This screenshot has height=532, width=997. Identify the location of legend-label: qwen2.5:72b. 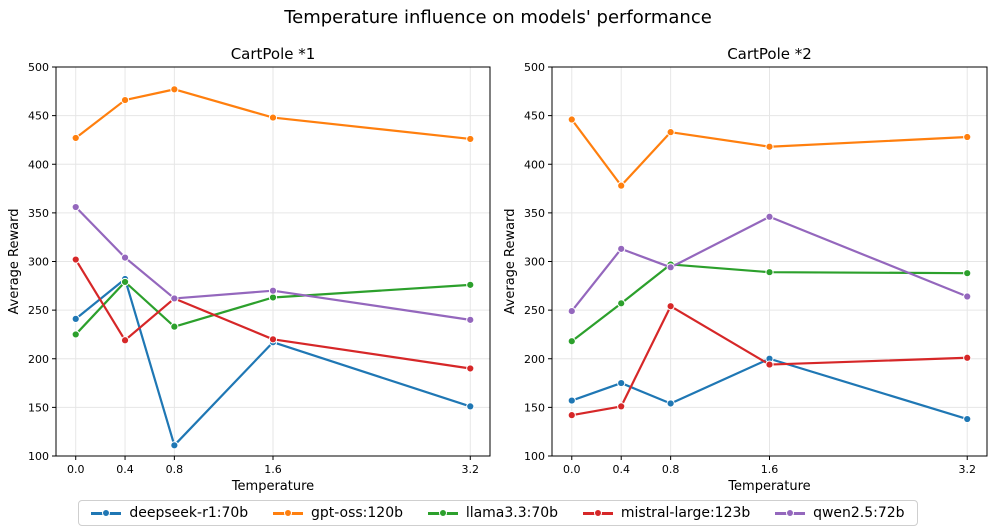
(859, 513).